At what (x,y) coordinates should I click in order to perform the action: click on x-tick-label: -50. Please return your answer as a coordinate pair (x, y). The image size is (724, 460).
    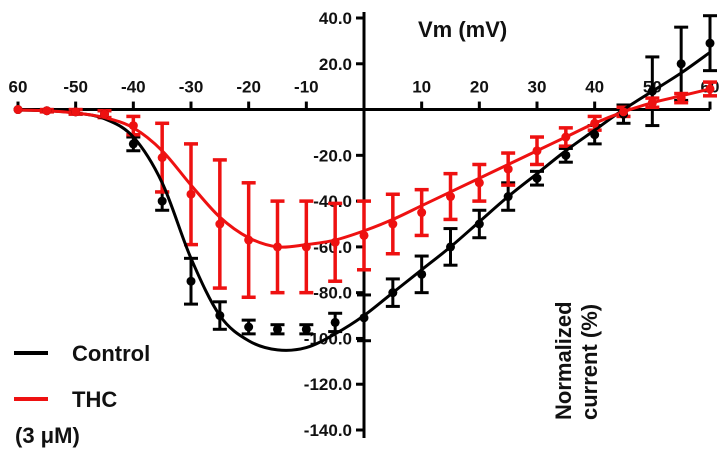
    Looking at the image, I should click on (75, 87).